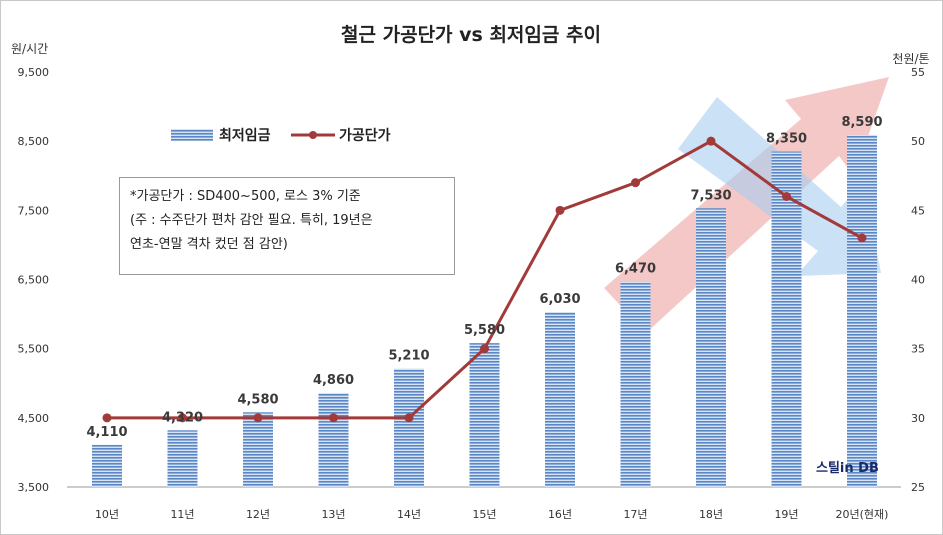 The width and height of the screenshot is (943, 535). I want to click on x-tick-label: 16년, so click(560, 514).